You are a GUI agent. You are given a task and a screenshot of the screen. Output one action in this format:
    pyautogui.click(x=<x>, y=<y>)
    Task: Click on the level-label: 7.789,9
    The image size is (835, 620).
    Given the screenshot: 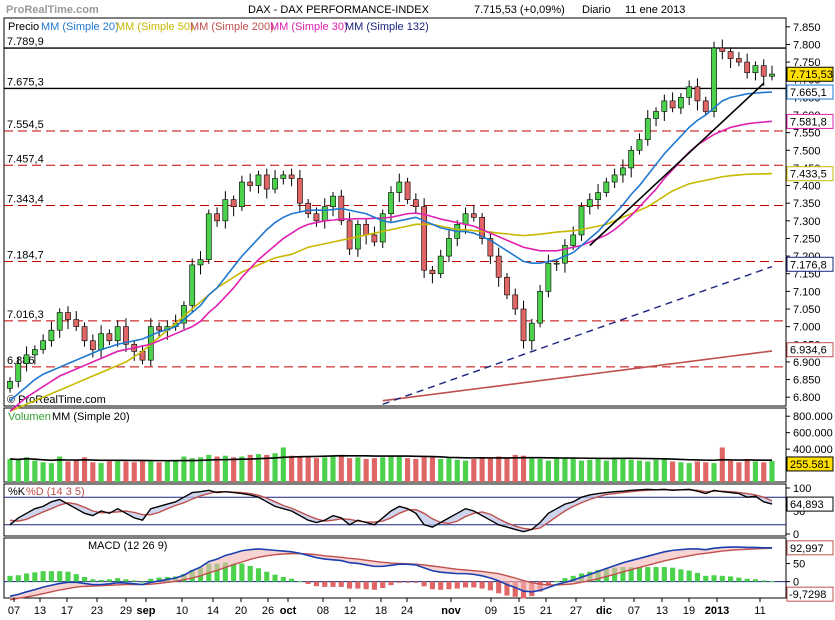 What is the action you would take?
    pyautogui.click(x=25, y=42)
    